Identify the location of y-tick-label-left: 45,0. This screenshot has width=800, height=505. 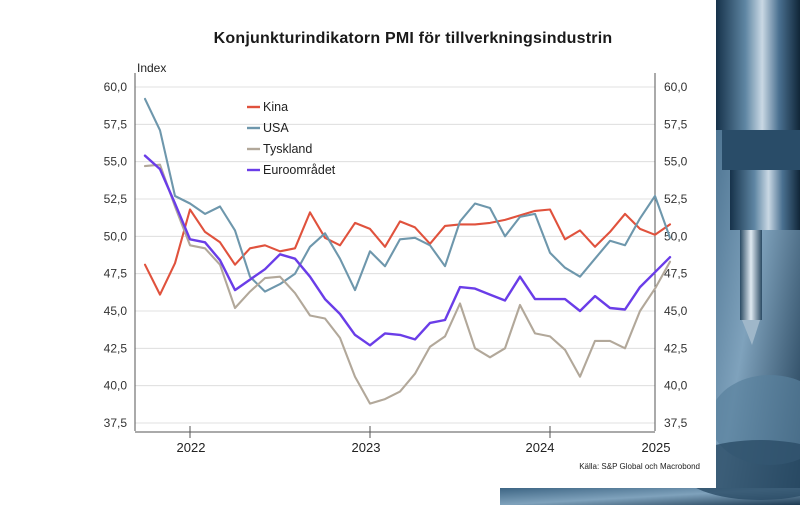
(116, 311).